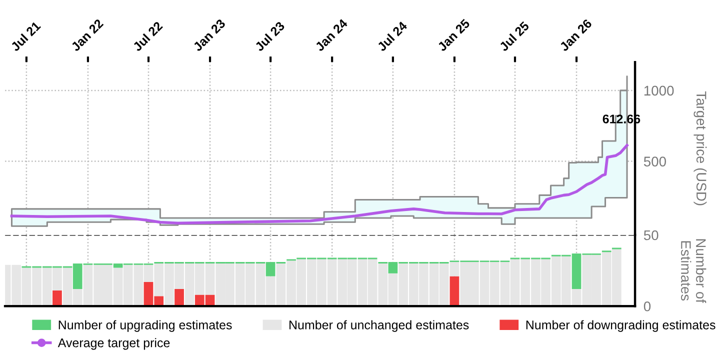 This screenshot has height=361, width=720. What do you see at coordinates (575, 35) in the screenshot?
I see `x-tick-label: Jan 26` at bounding box center [575, 35].